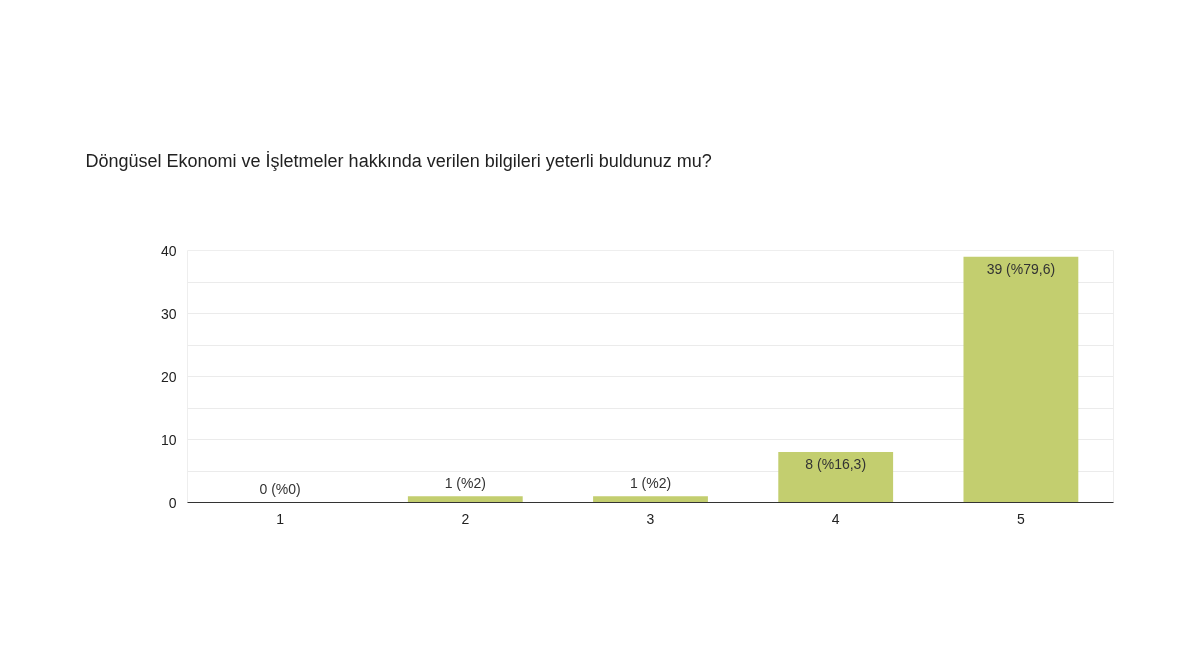 The height and width of the screenshot is (668, 1188). What do you see at coordinates (168, 313) in the screenshot?
I see `y-tick-label: 30` at bounding box center [168, 313].